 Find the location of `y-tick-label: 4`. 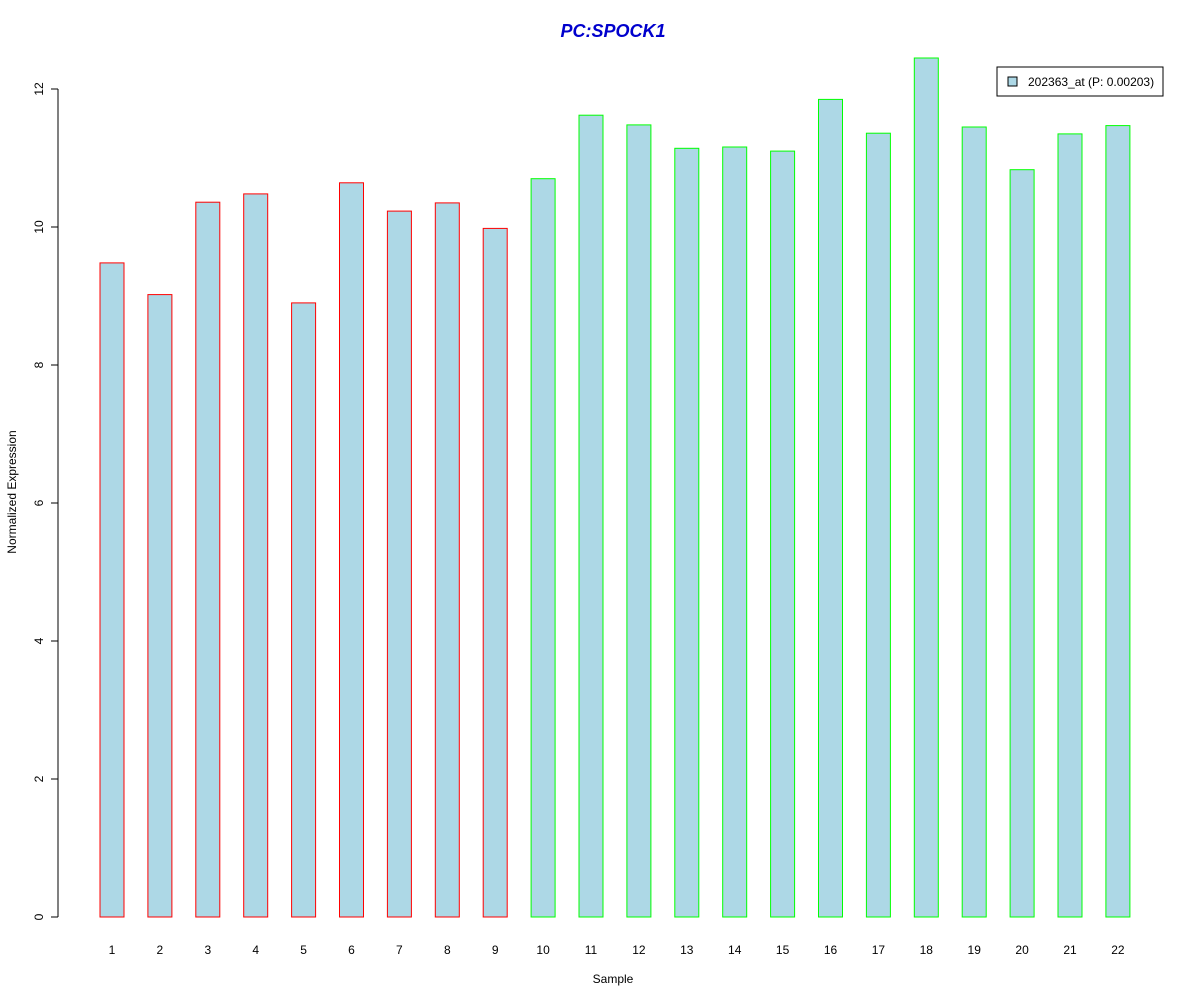

y-tick-label: 4 is located at coordinates (39, 640).